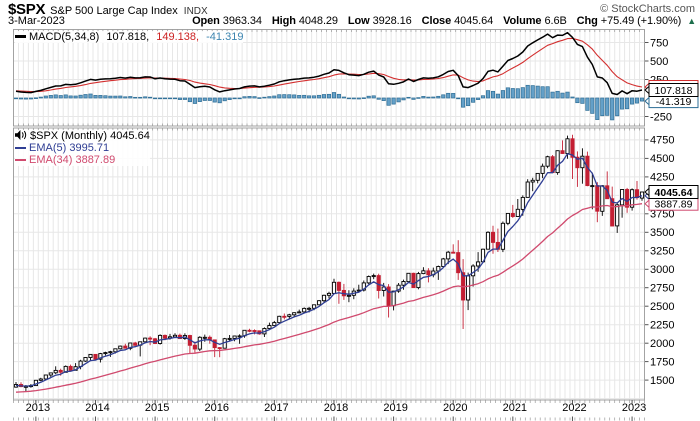  Describe the element at coordinates (662, 159) in the screenshot. I see `svg-text: 4500` at that location.